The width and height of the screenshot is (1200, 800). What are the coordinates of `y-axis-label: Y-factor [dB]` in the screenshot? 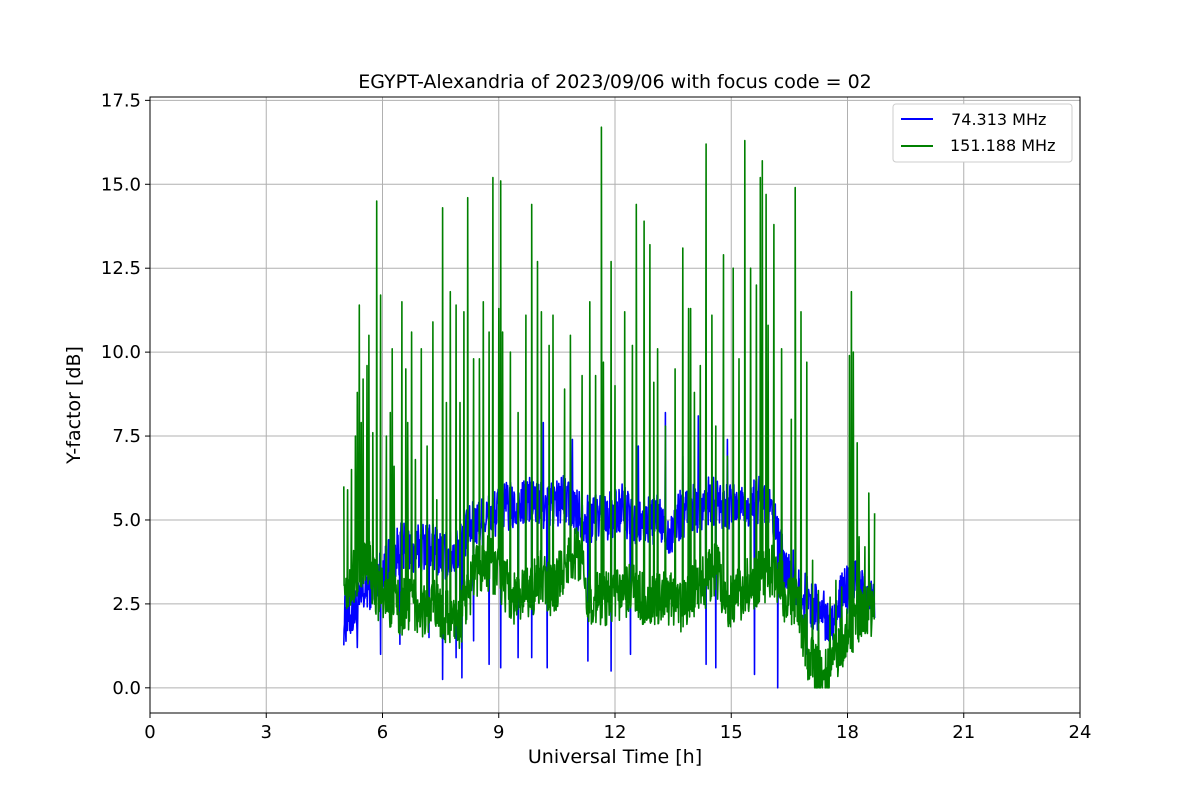 It's located at (74, 405).